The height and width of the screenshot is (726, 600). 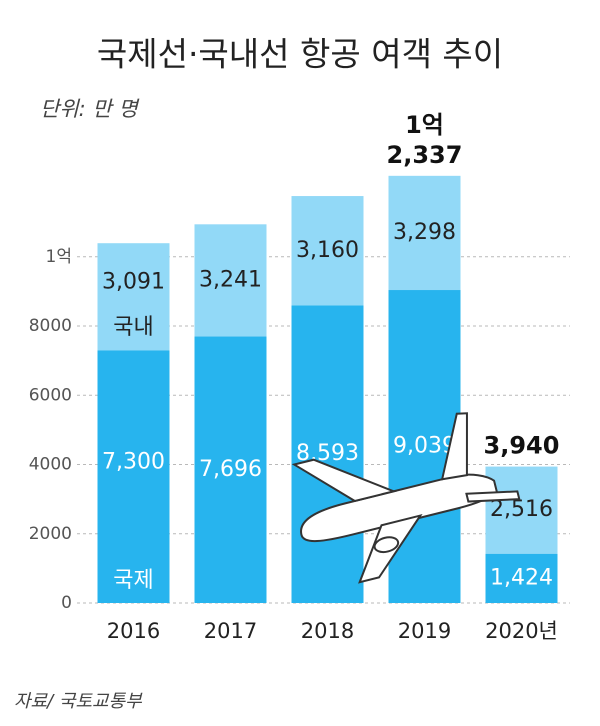 What do you see at coordinates (50, 395) in the screenshot?
I see `y-tick-label: 6000` at bounding box center [50, 395].